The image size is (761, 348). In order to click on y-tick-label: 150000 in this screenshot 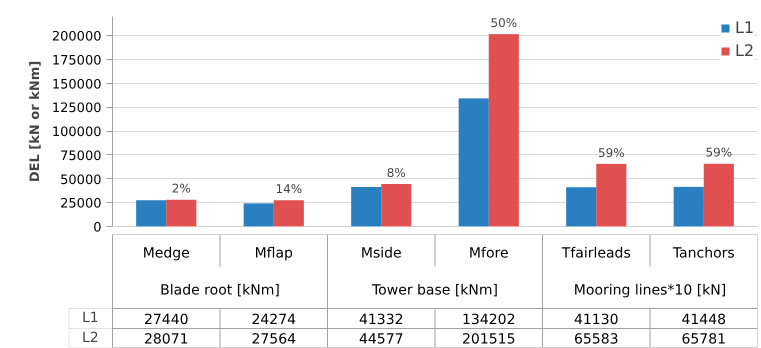, I will do `click(77, 84)`.